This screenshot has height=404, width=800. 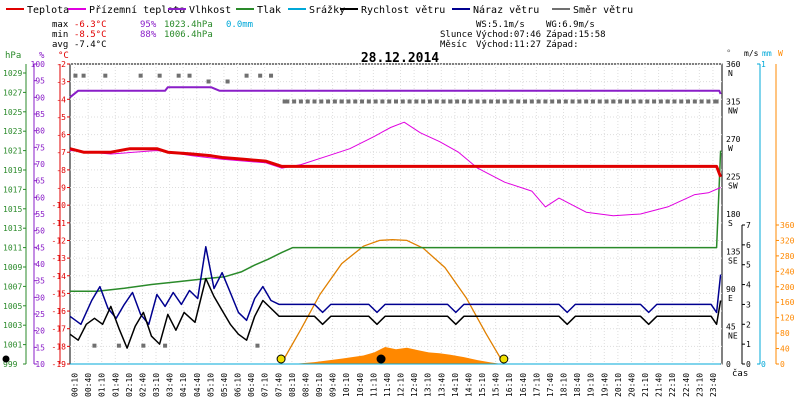 I want to click on x-tick-label: 23:10, so click(x=699, y=385).